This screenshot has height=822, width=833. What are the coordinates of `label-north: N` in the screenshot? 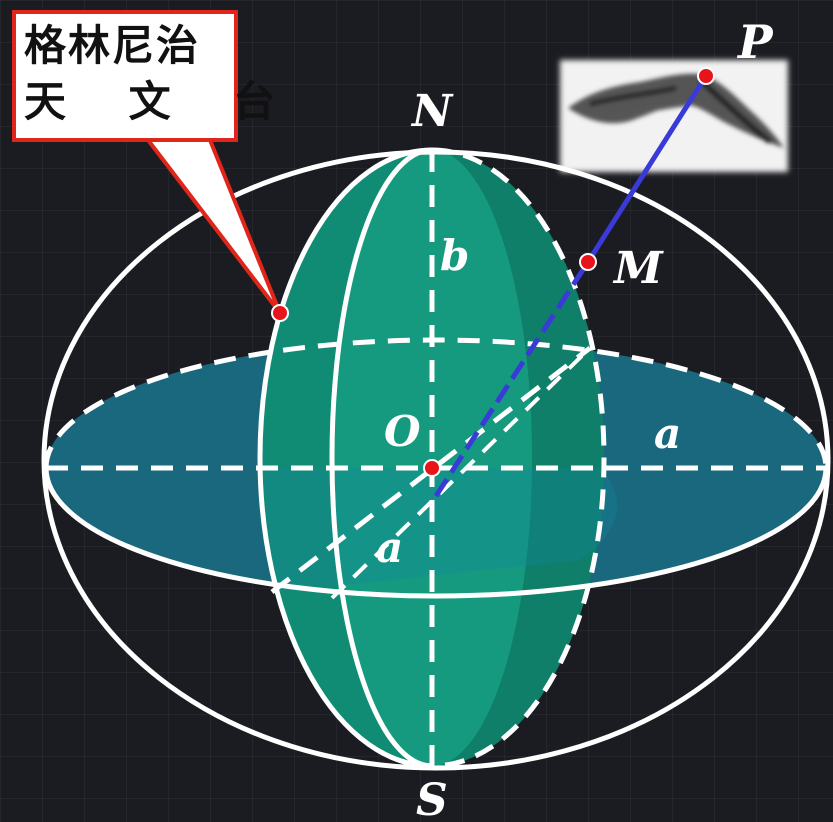 It's located at (432, 111).